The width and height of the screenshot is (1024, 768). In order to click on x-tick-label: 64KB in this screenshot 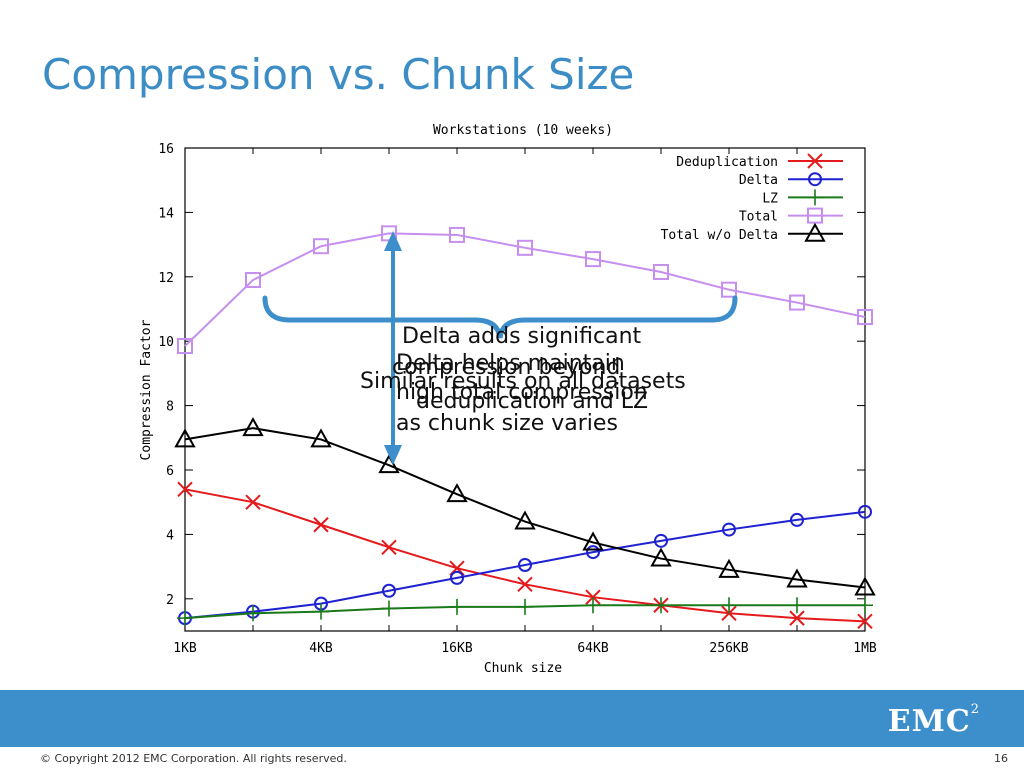, I will do `click(592, 648)`.